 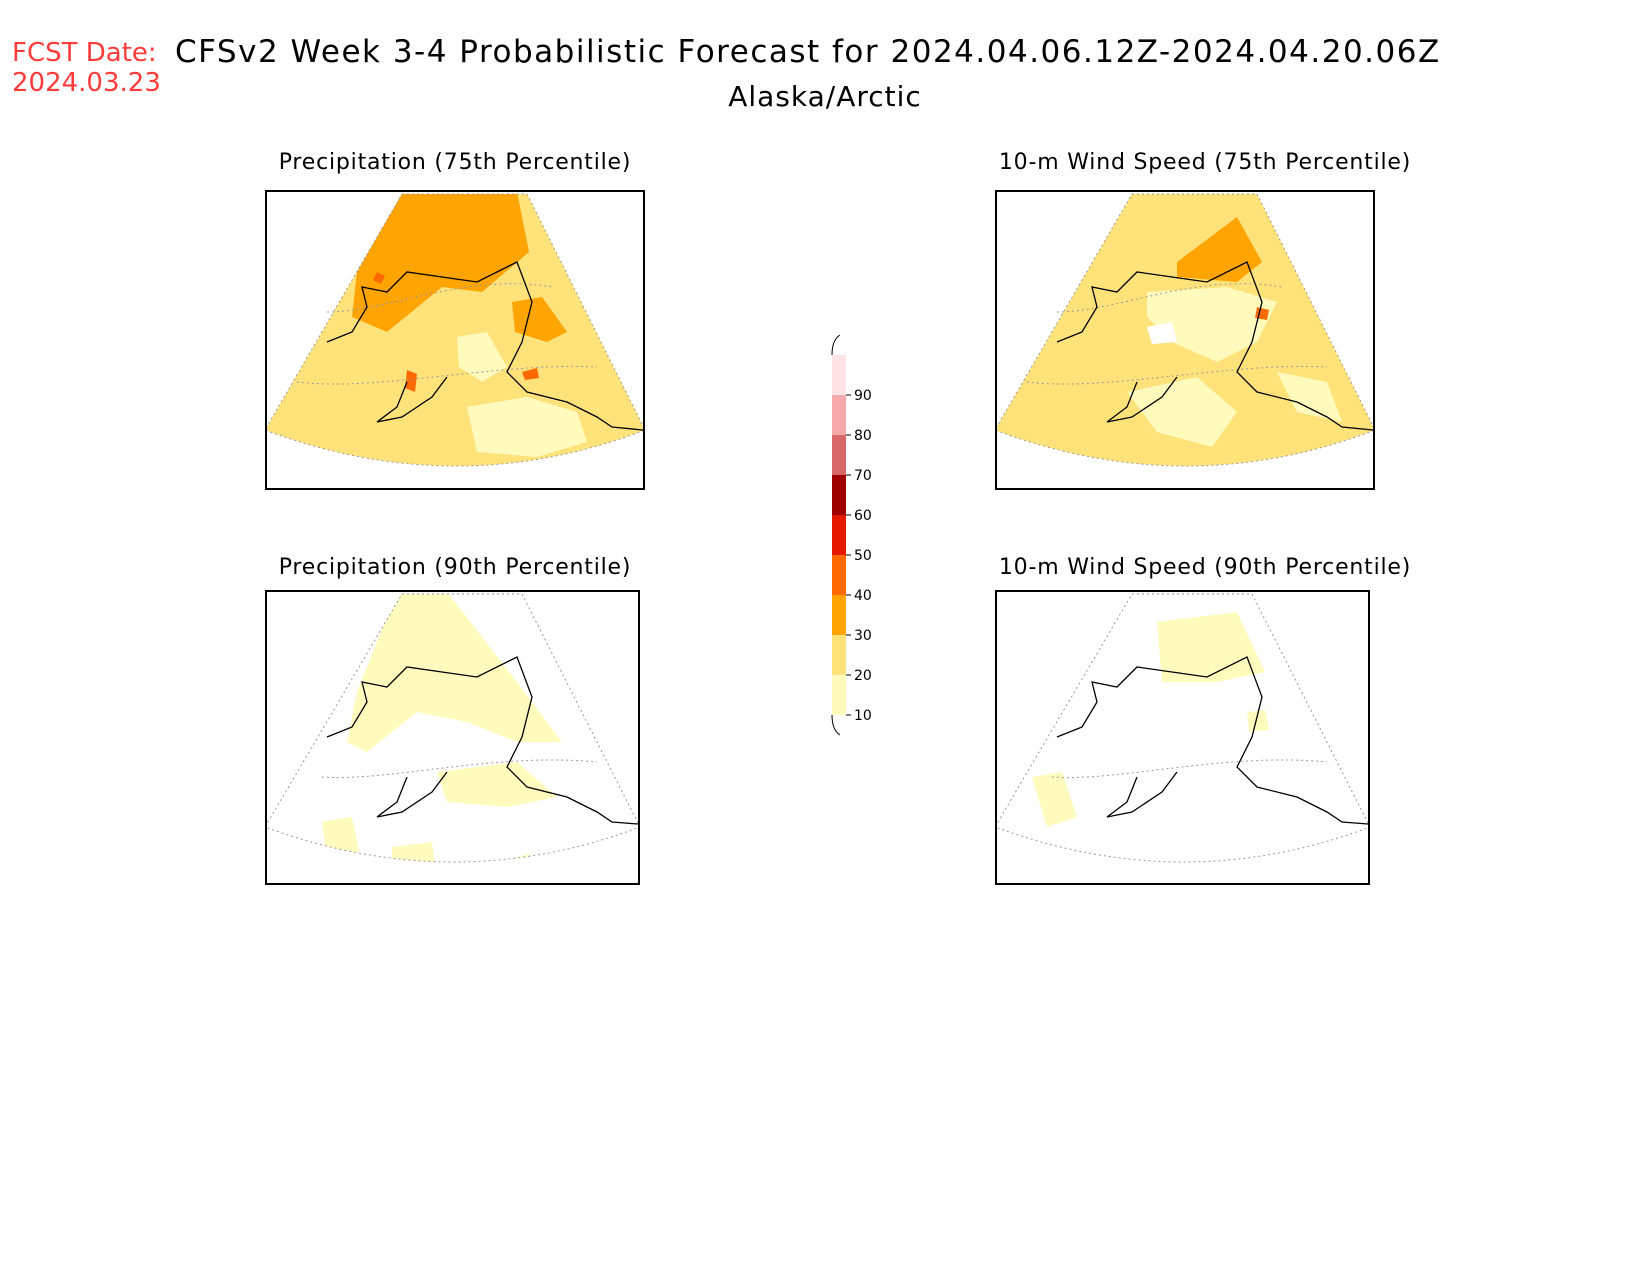 I want to click on colorbar-tick-label: 70, so click(x=863, y=476).